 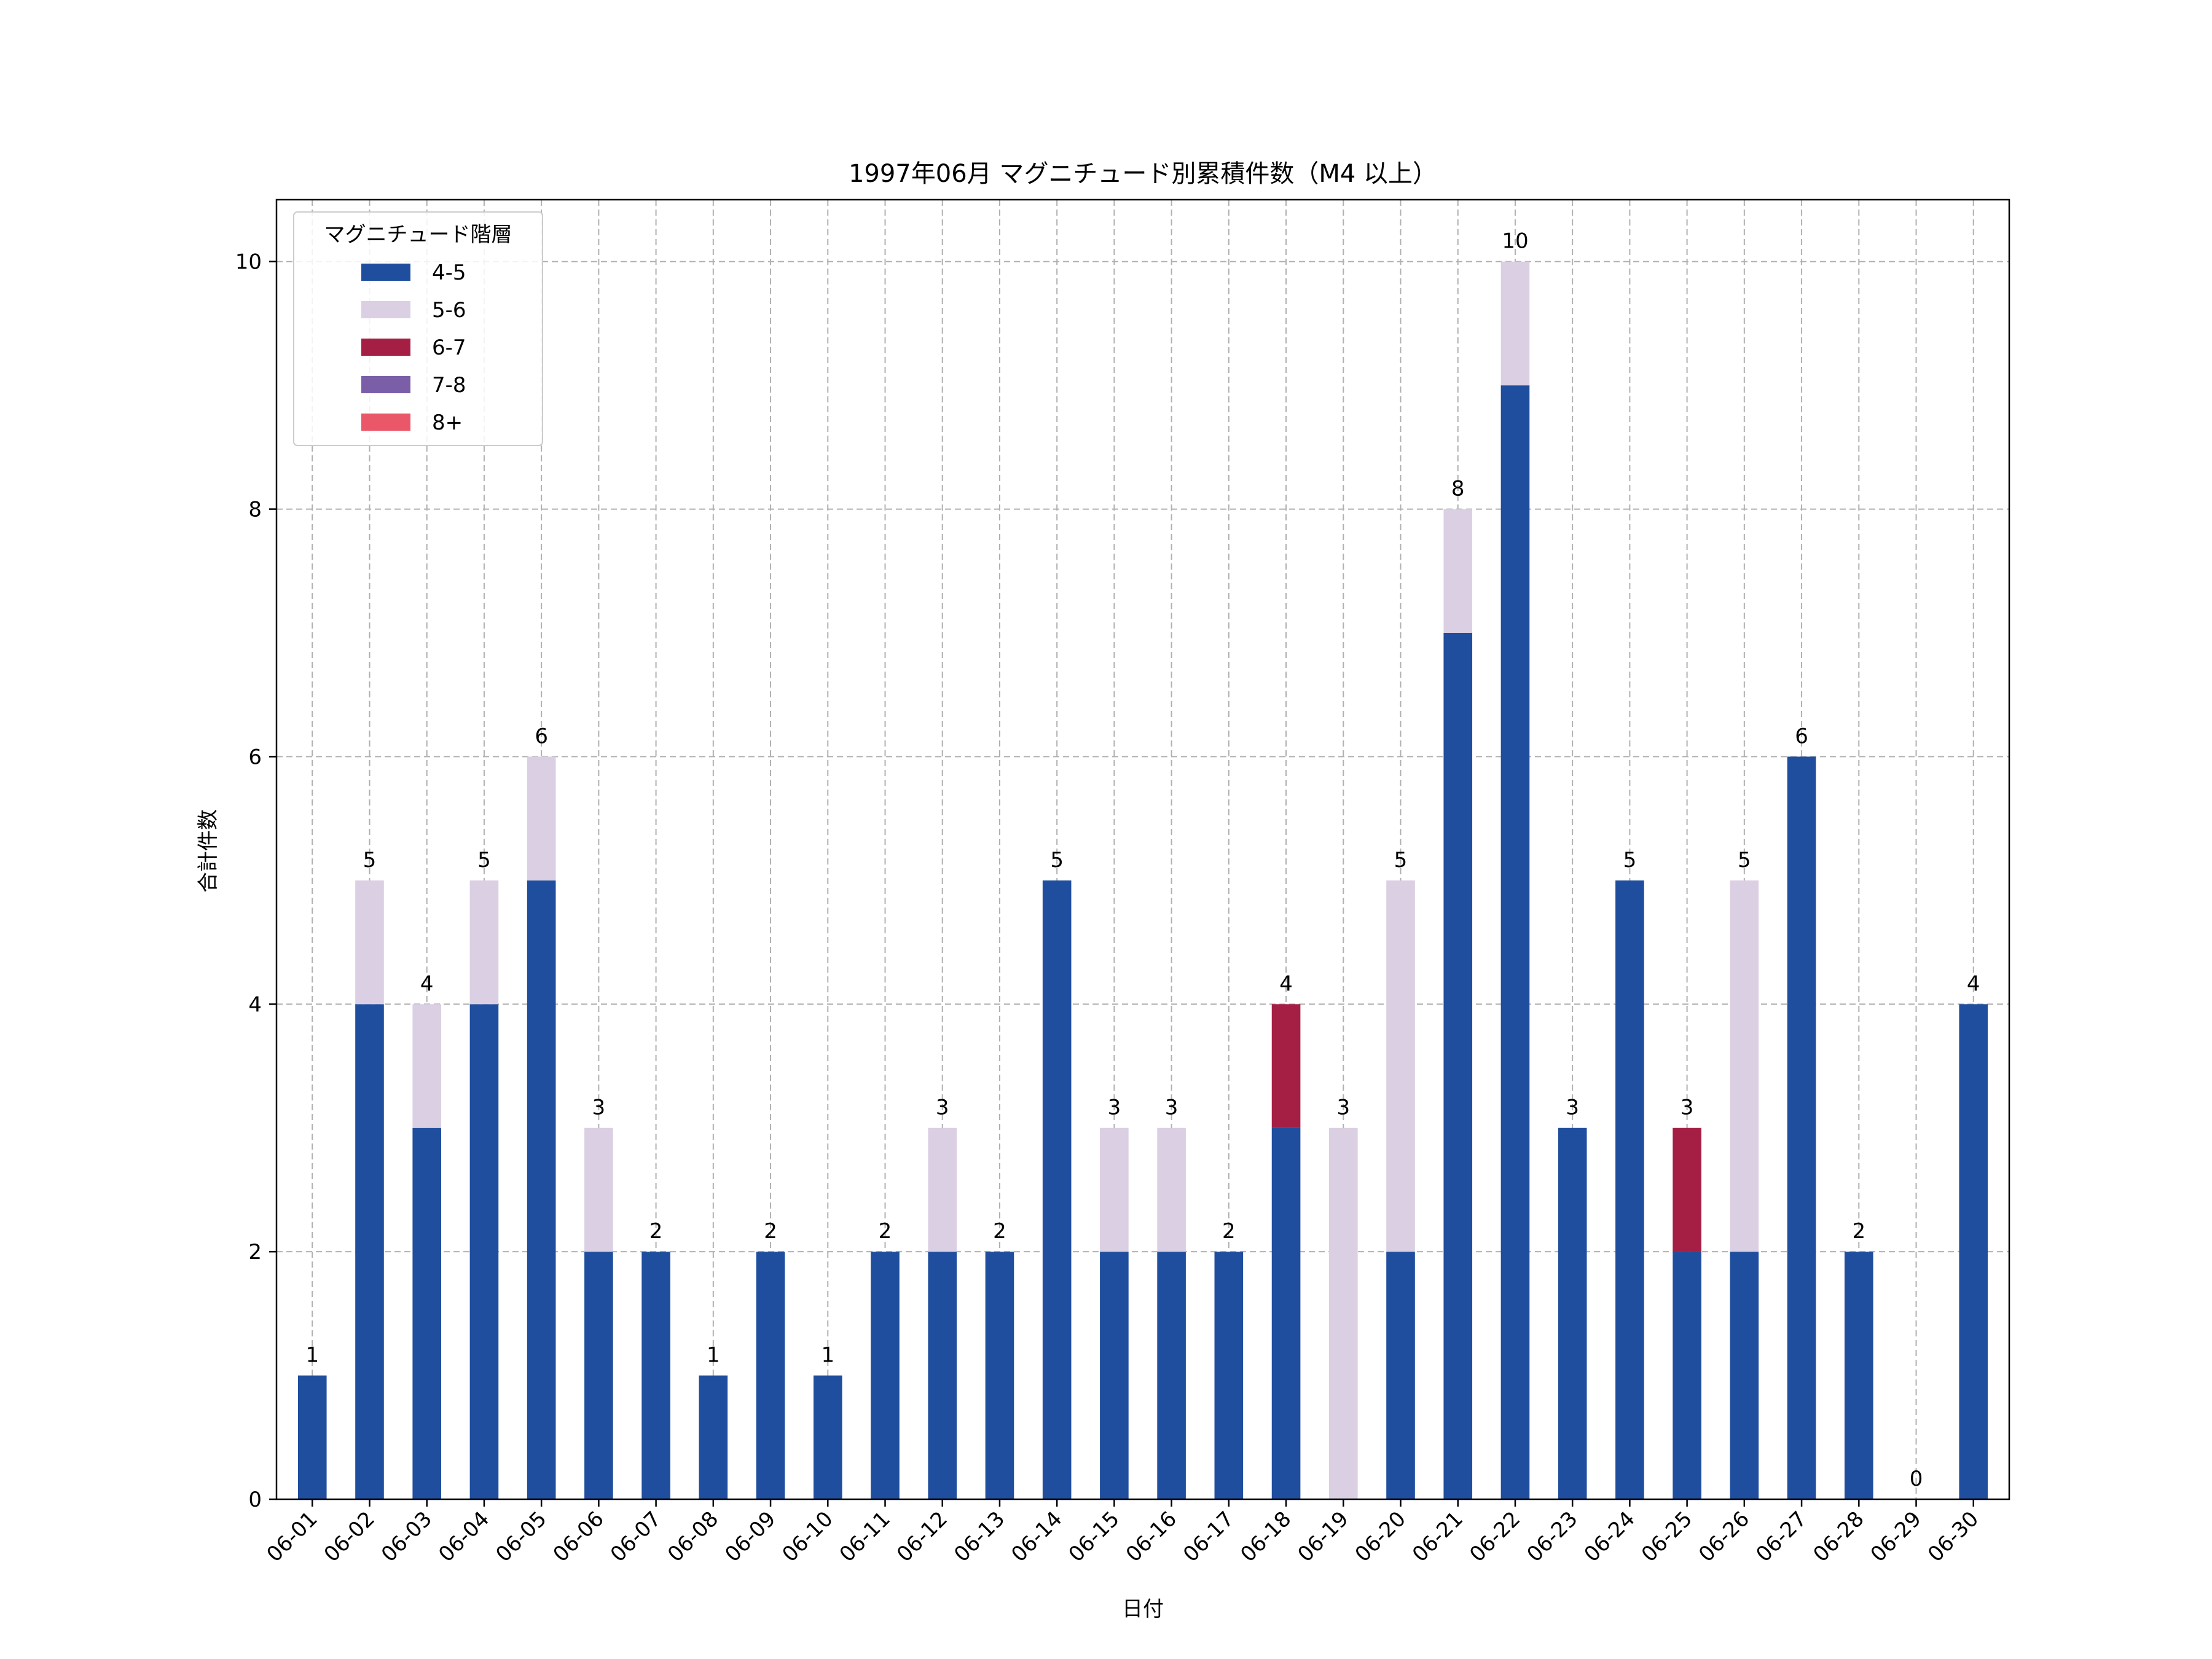 I want to click on x-tick-label: 06-30, so click(x=1953, y=1537).